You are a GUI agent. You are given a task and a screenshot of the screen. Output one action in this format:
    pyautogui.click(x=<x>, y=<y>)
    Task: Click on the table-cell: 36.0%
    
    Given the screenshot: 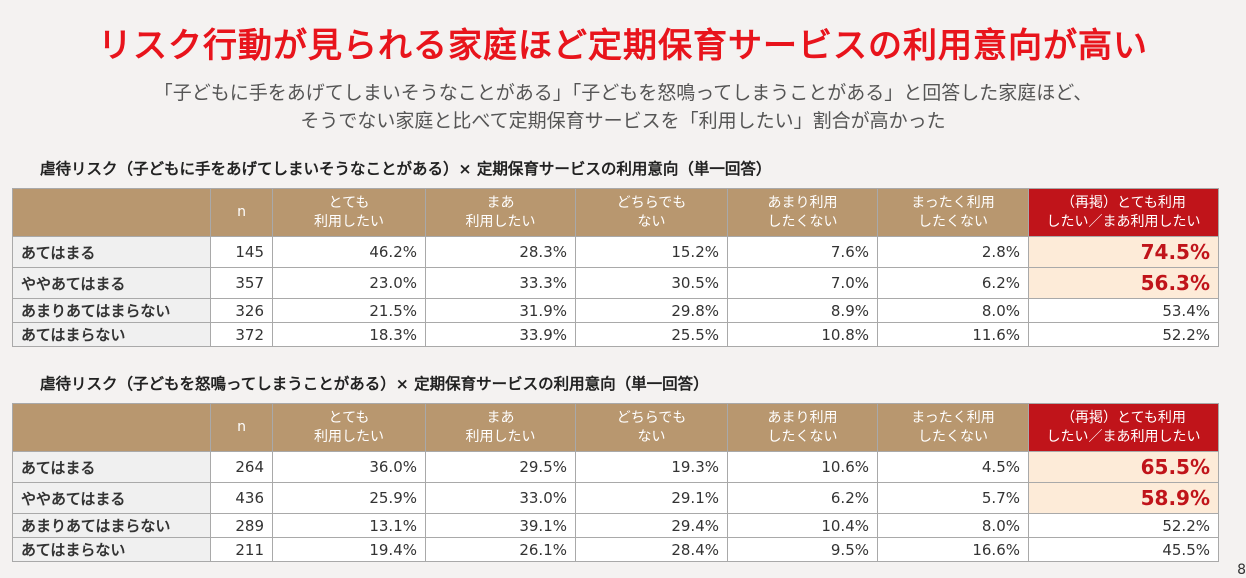 What is the action you would take?
    pyautogui.click(x=349, y=467)
    